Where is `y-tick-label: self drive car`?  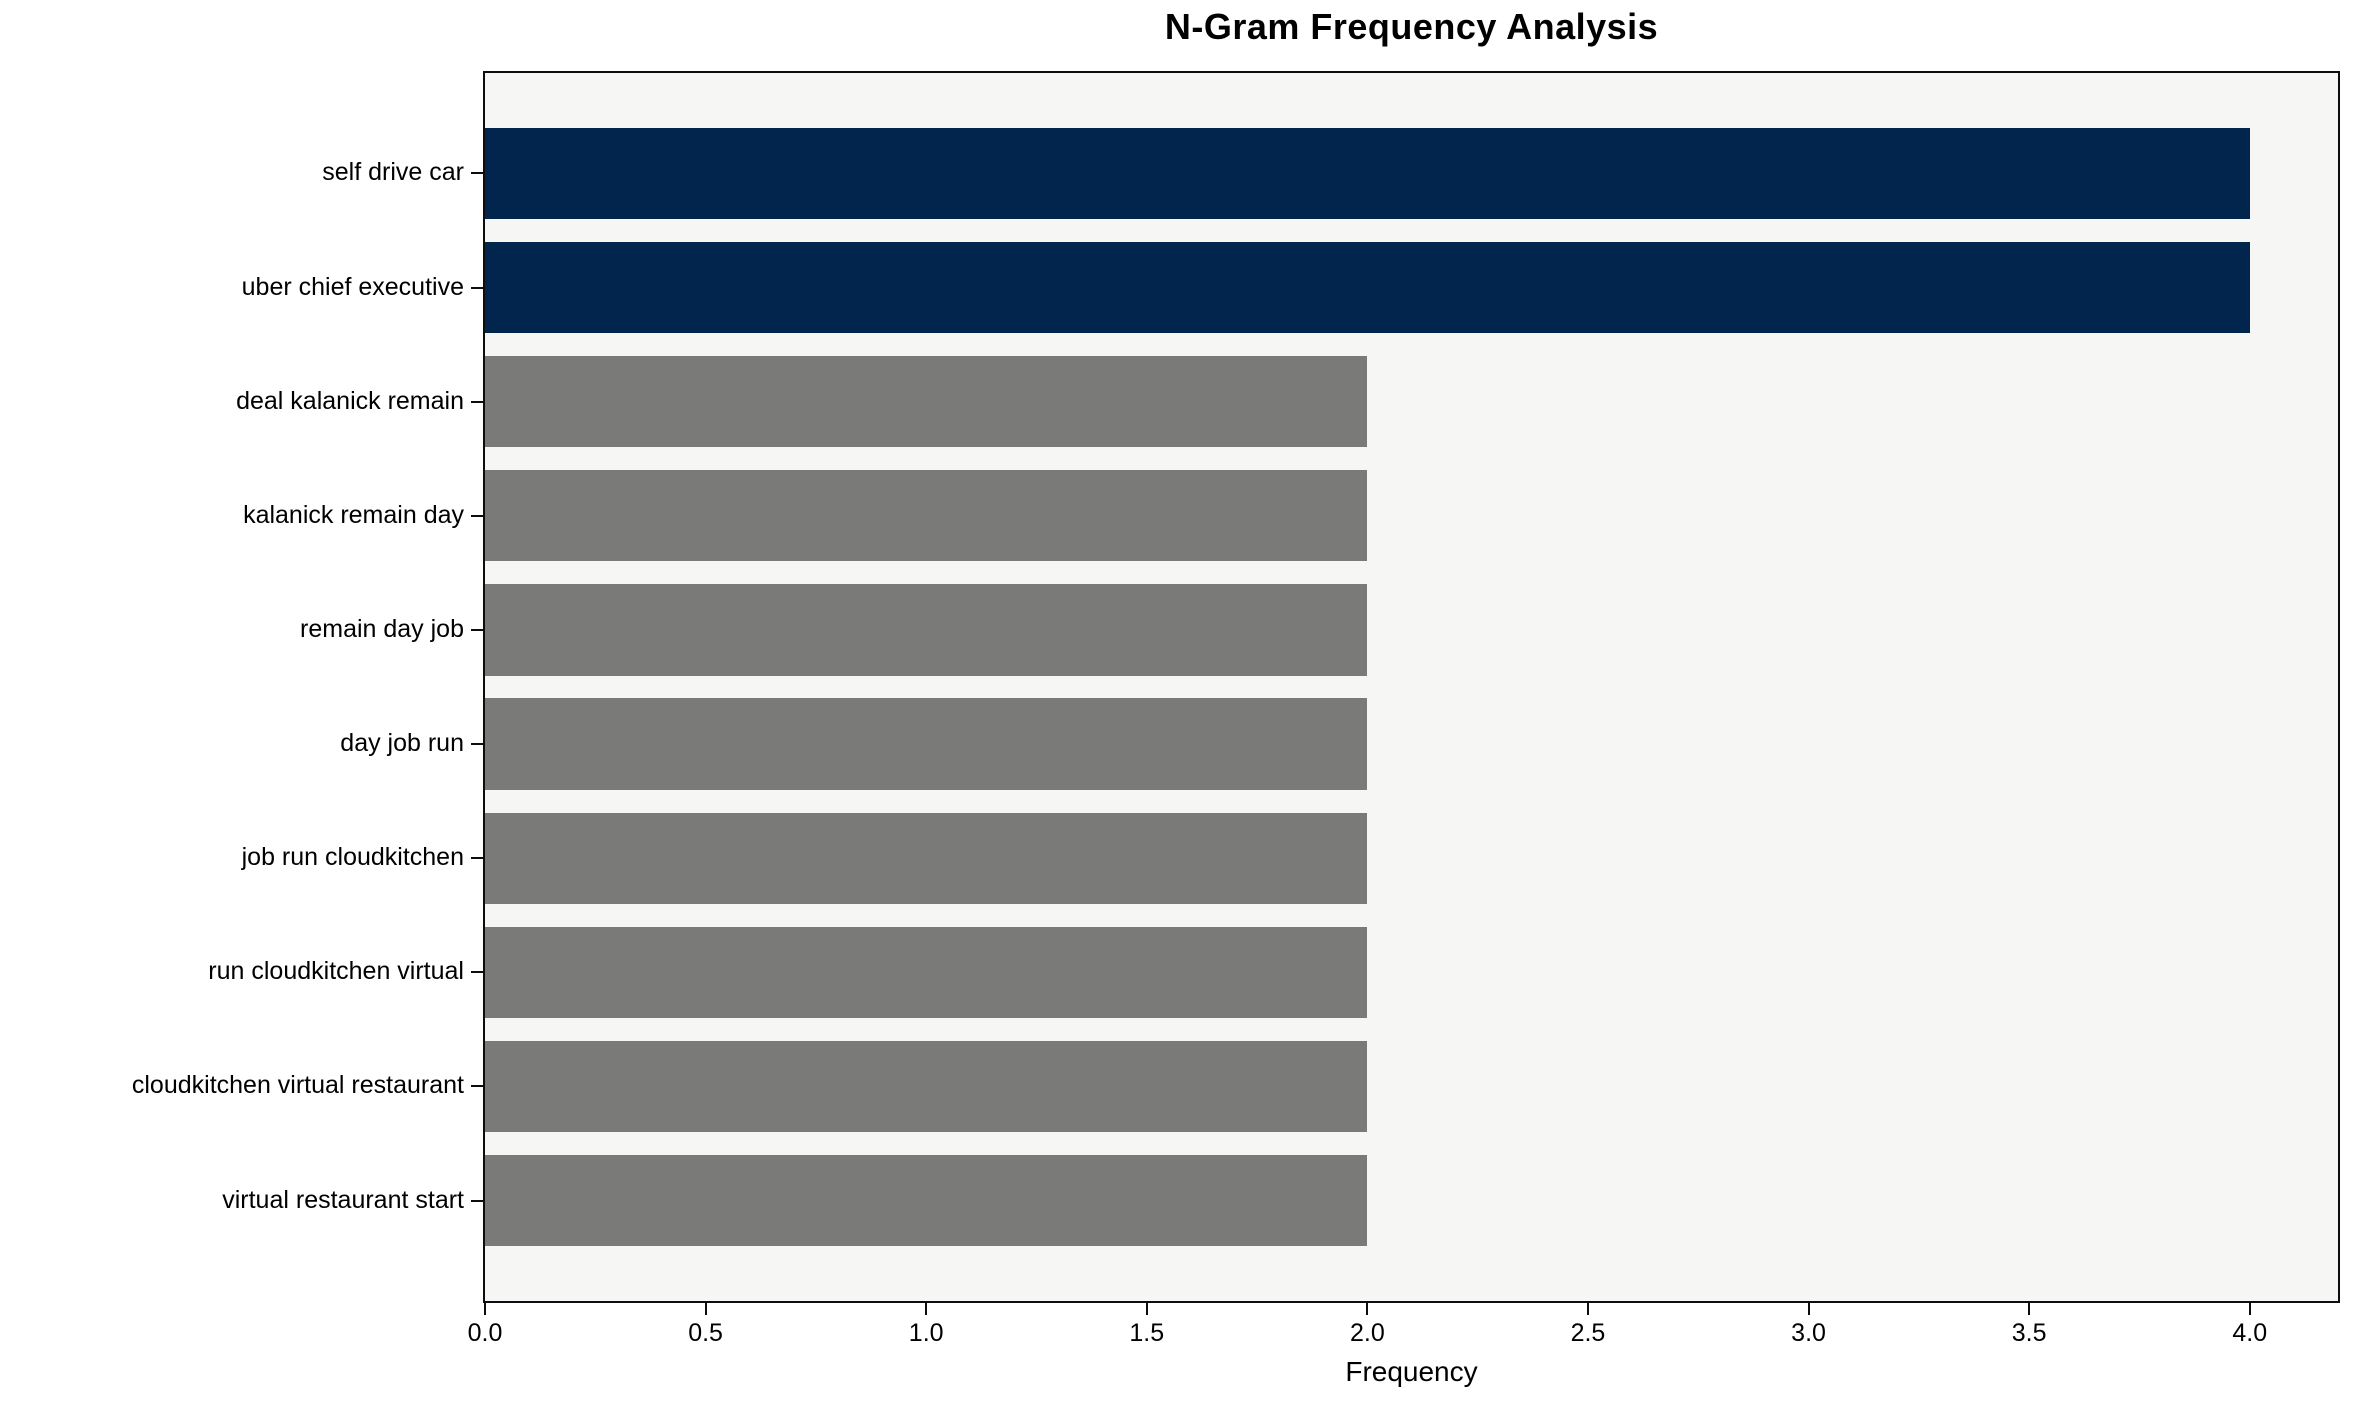 y-tick-label: self drive car is located at coordinates (393, 172).